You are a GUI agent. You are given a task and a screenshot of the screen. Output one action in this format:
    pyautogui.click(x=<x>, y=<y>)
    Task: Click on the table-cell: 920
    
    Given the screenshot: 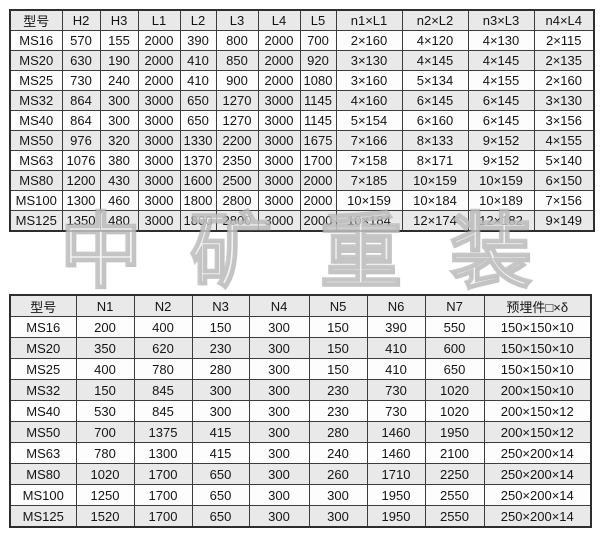 What is the action you would take?
    pyautogui.click(x=318, y=60)
    